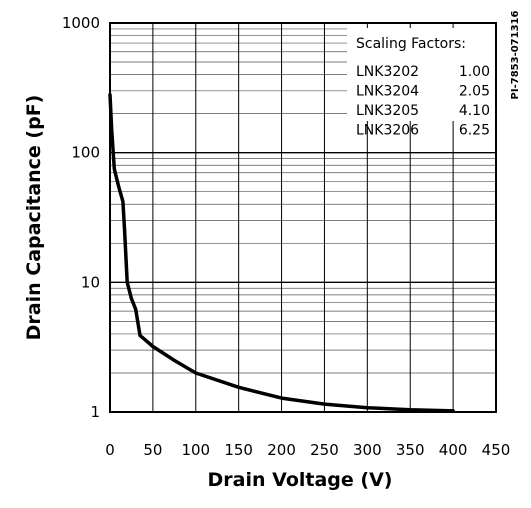 This screenshot has width=531, height=508. I want to click on x-tick-label: 400, so click(453, 450).